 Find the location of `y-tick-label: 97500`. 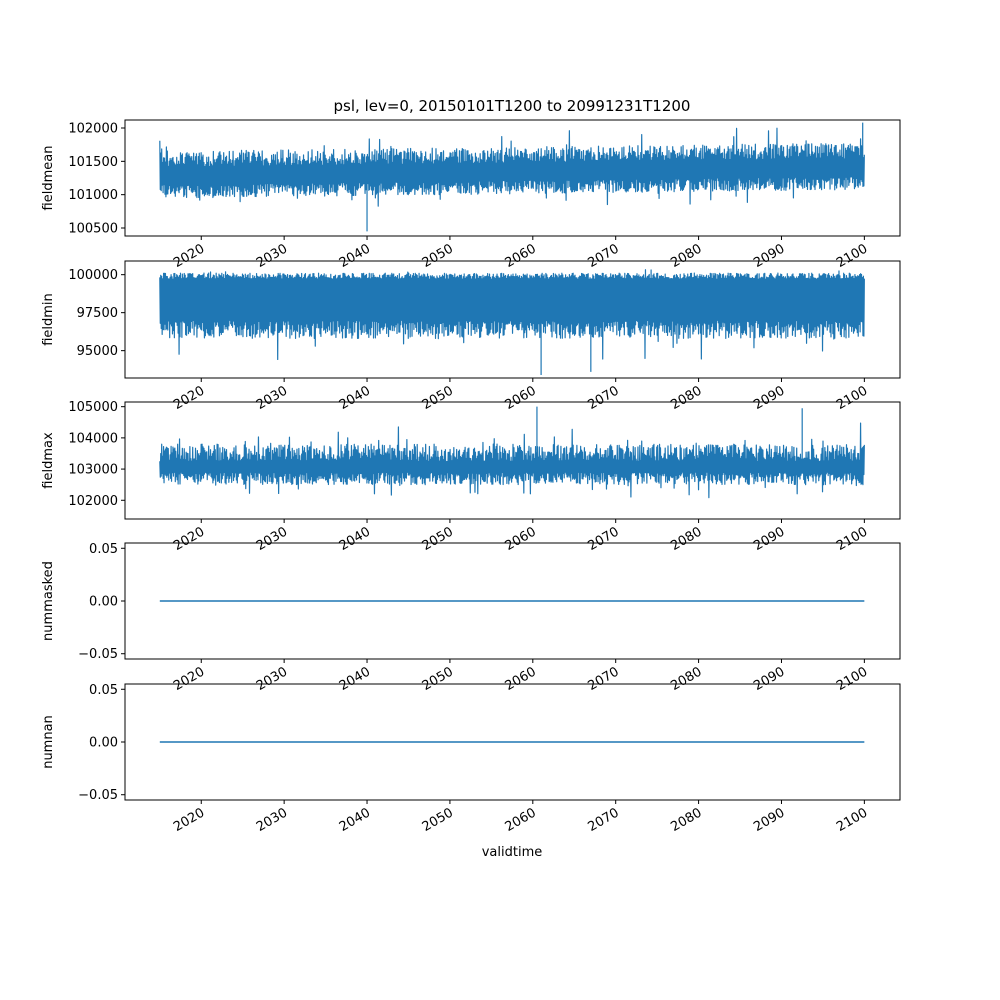

y-tick-label: 97500 is located at coordinates (97, 313).